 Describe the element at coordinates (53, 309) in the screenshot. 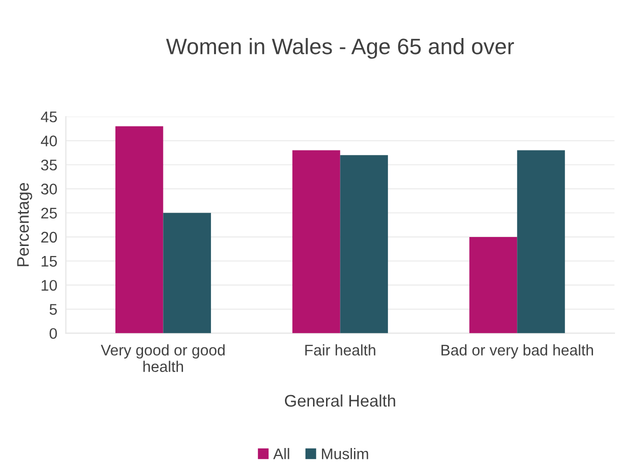

I see `y-tick-label: 5` at that location.